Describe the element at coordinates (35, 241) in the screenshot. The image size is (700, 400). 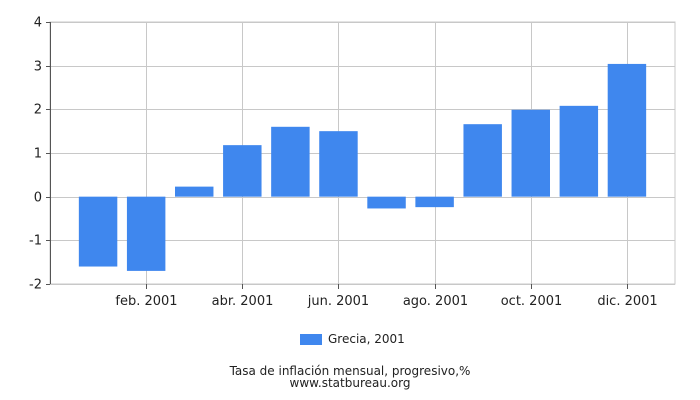
I see `y-tick-label: -1` at that location.